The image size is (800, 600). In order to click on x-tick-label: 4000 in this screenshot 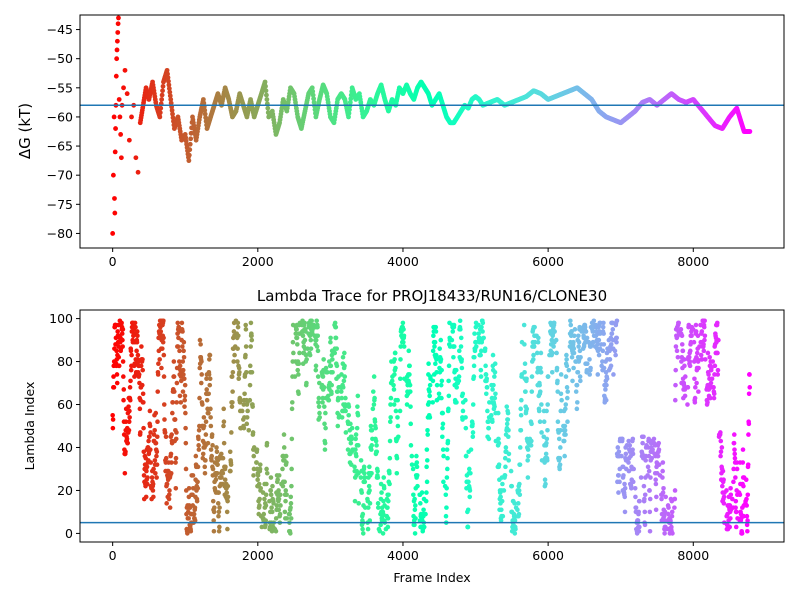, I will do `click(403, 555)`.